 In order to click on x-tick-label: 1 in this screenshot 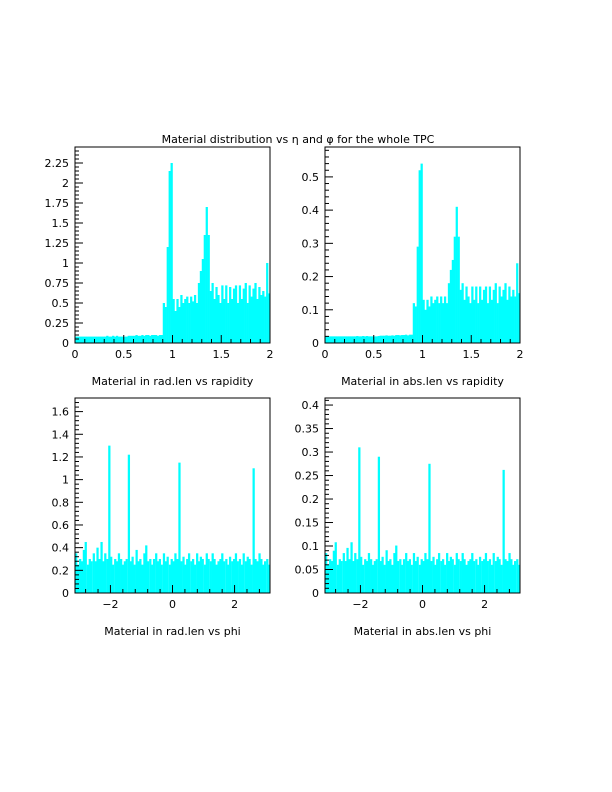, I will do `click(422, 354)`.